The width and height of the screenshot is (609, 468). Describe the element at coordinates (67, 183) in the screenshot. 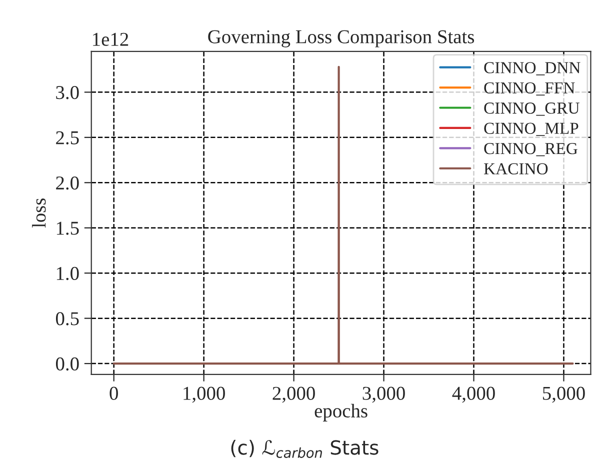

I see `y-tick-label: 2.0` at that location.